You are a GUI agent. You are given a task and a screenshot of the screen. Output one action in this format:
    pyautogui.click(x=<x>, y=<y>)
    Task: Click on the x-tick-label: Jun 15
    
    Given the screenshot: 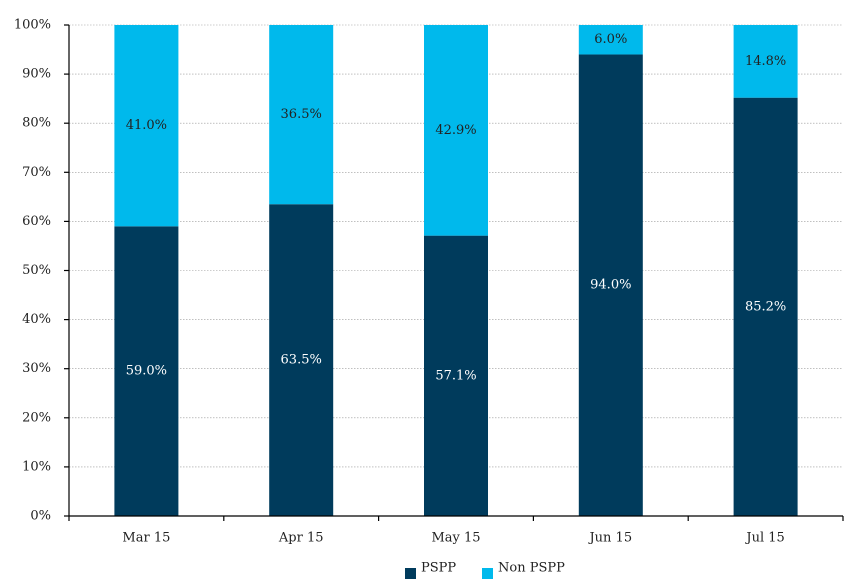 What is the action you would take?
    pyautogui.click(x=609, y=538)
    